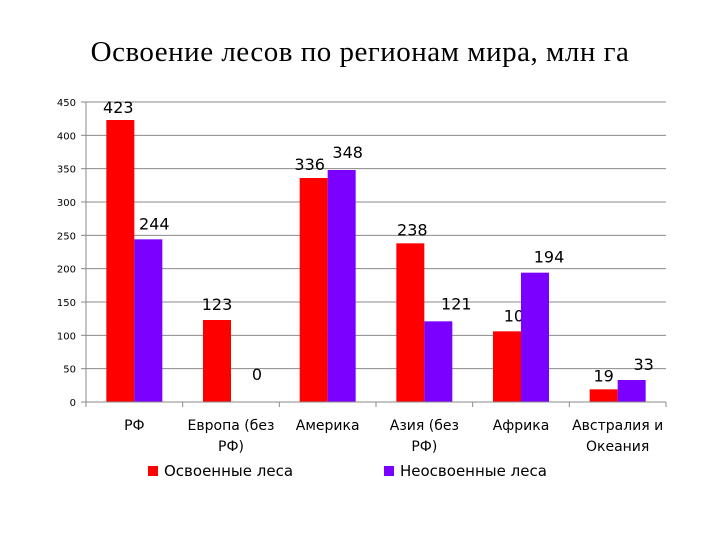 This screenshot has width=720, height=540. I want to click on x-category-label-0-line-0: РФ, so click(134, 426).